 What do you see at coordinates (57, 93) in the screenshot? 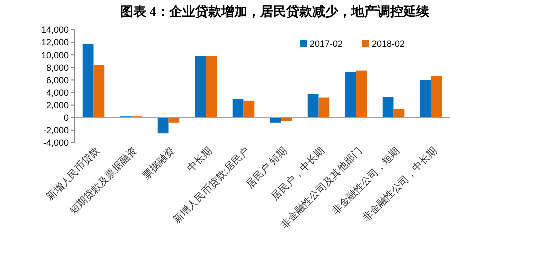
I see `y-tick-label: 4,000` at bounding box center [57, 93].